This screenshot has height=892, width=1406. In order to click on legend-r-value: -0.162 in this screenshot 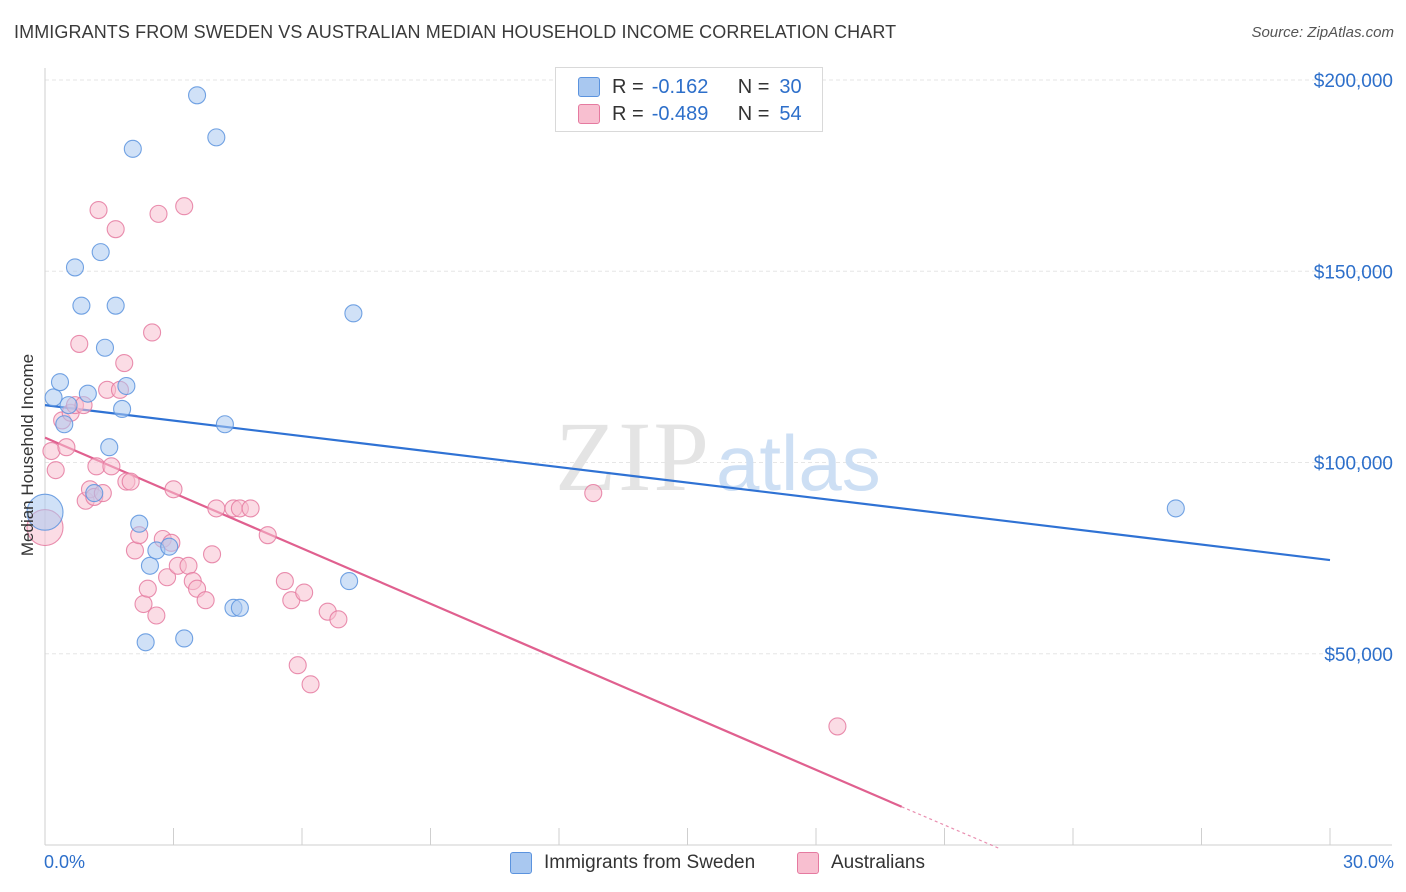, I will do `click(680, 86)`.